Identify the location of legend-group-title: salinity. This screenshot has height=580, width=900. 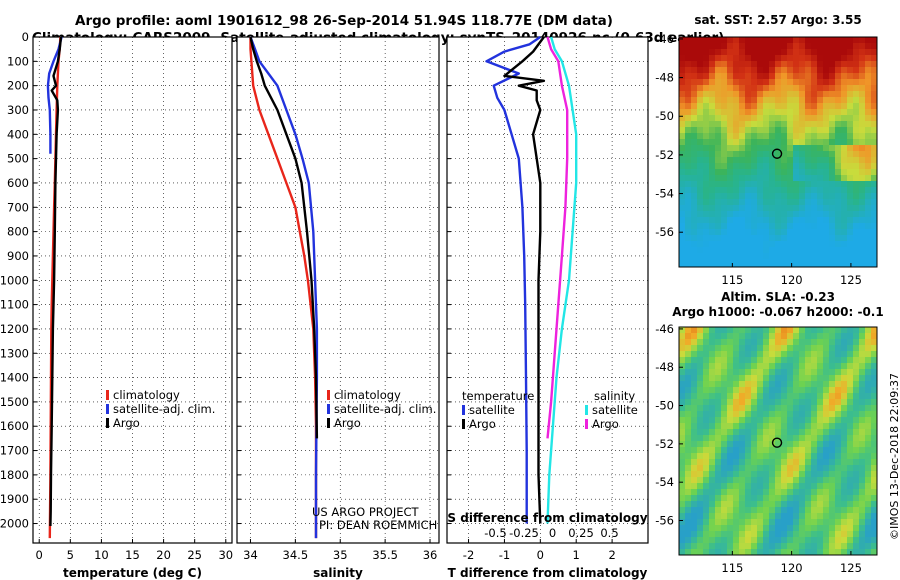
(614, 396).